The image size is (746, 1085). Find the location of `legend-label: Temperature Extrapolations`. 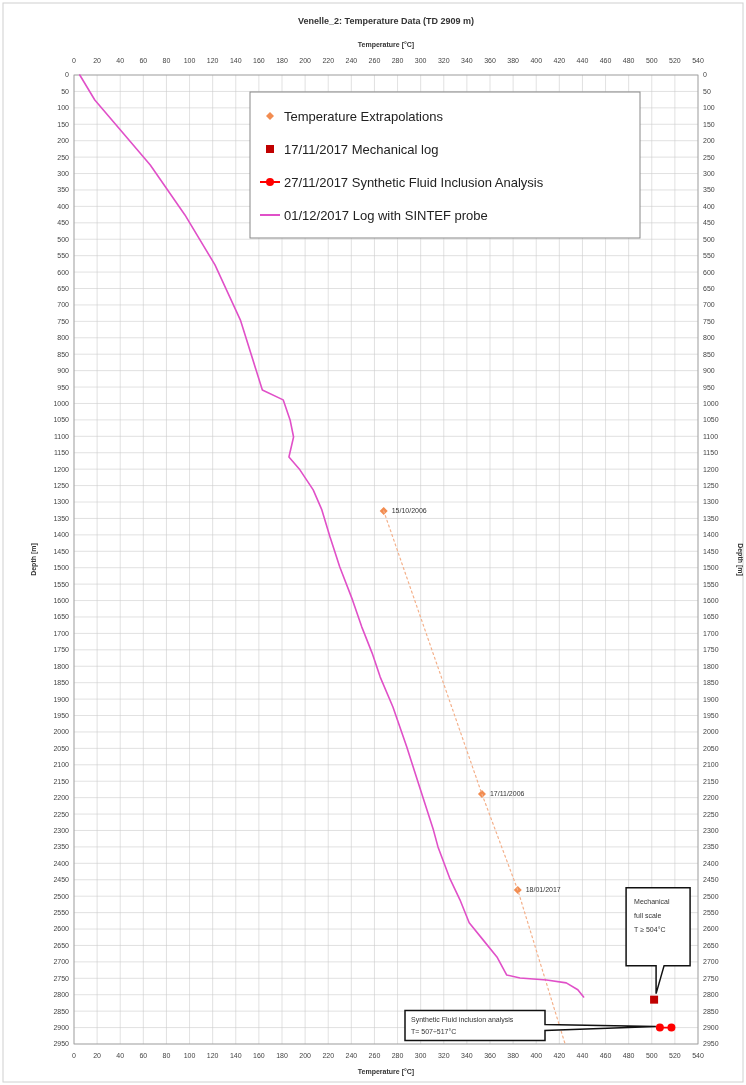

legend-label: Temperature Extrapolations is located at coordinates (364, 116).